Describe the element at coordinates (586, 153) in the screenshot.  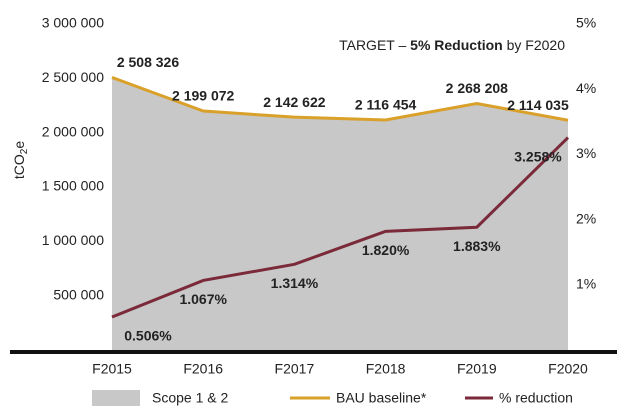
I see `y2-tick-label: 3%` at that location.